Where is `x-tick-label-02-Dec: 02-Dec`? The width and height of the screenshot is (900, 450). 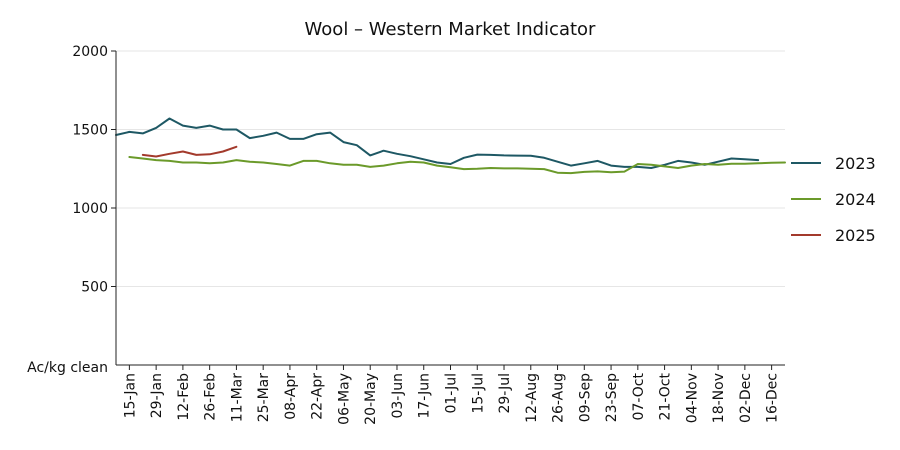
x-tick-label-02-Dec: 02-Dec is located at coordinates (746, 398).